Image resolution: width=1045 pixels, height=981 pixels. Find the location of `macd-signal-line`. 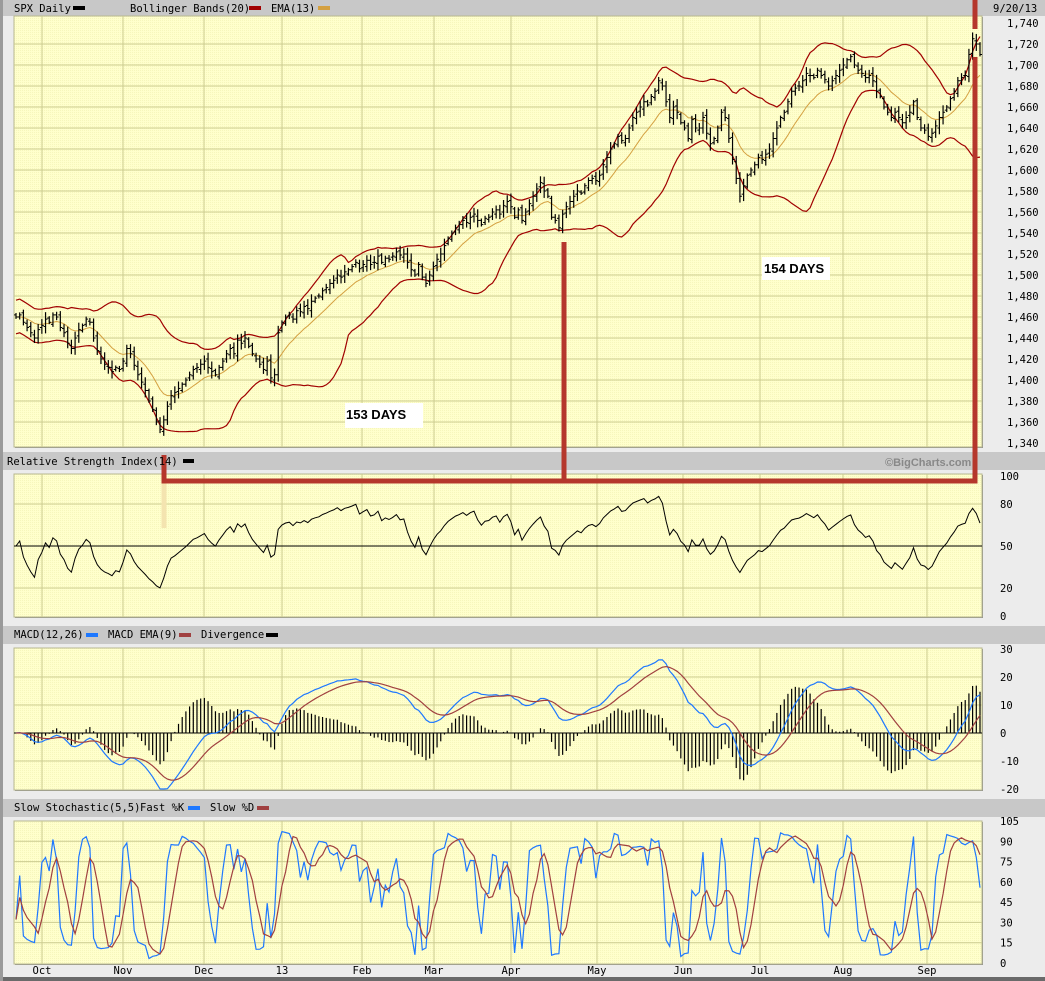

macd-signal-line is located at coordinates (498, 723).